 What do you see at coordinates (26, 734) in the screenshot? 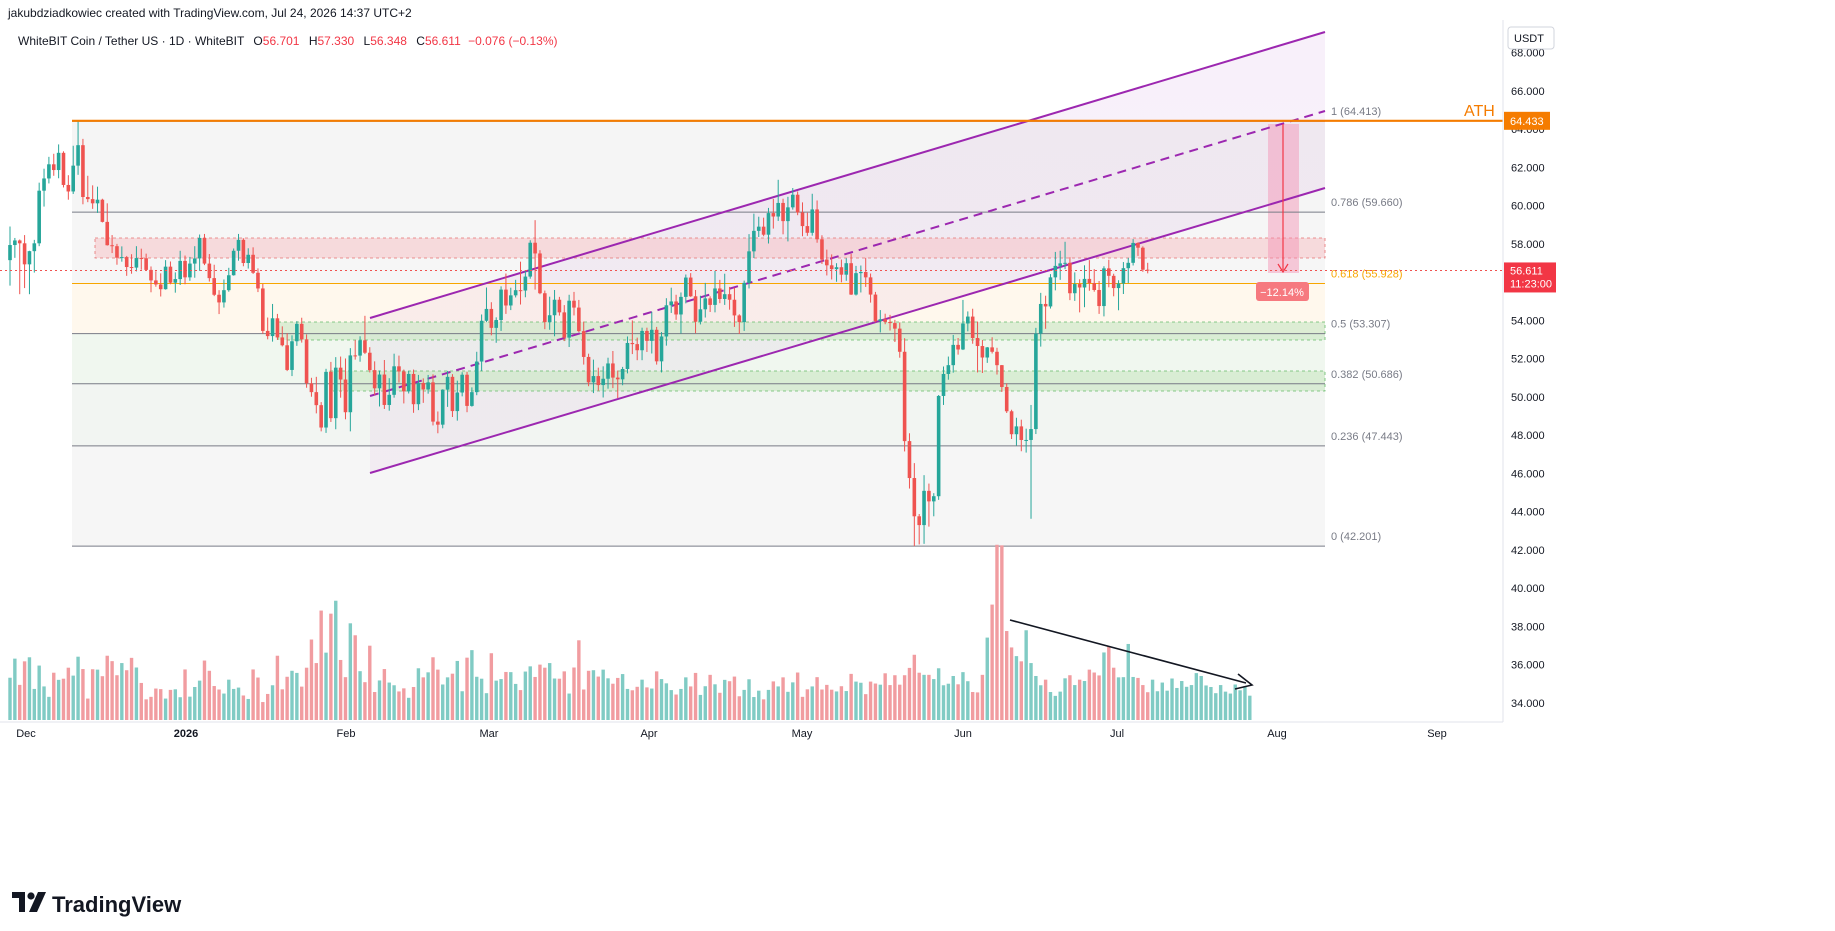
I see `time-tick-label: Dec` at bounding box center [26, 734].